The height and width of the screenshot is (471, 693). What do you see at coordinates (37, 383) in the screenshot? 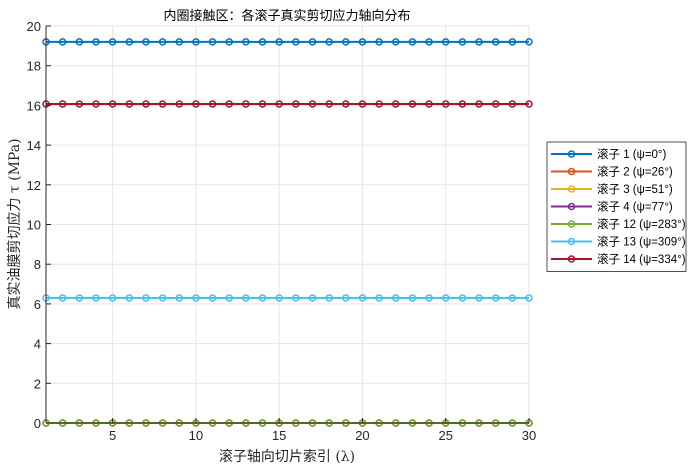
I see `y-tick-label: 2` at bounding box center [37, 383].